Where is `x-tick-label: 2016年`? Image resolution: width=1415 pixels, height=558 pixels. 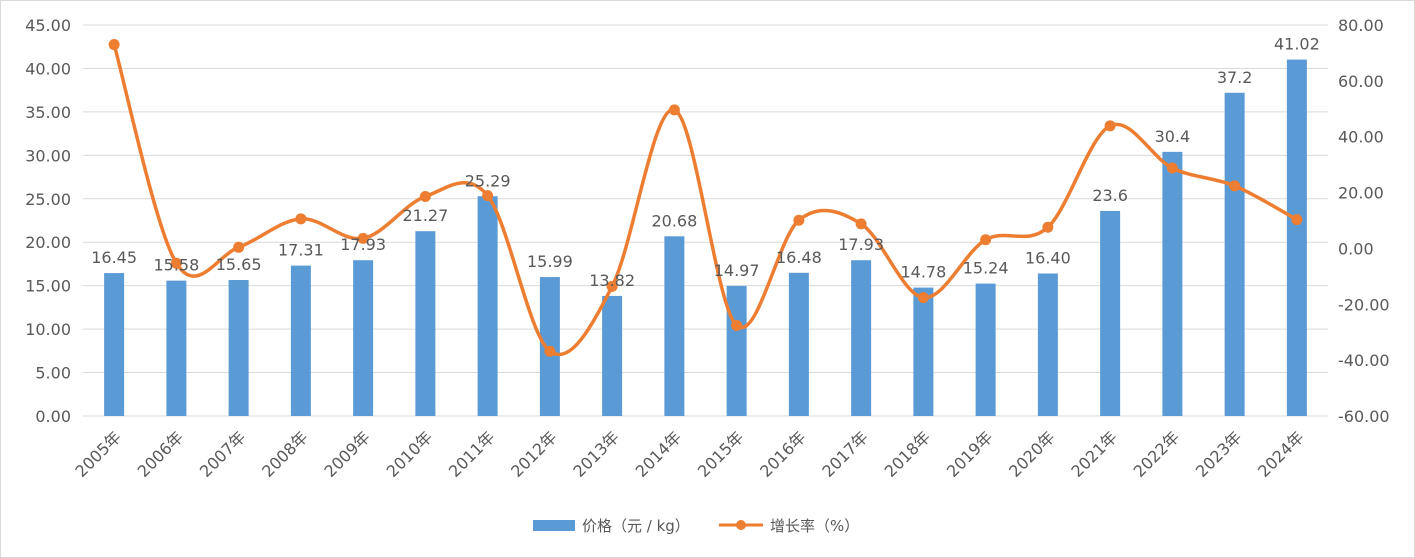 x-tick-label: 2016年 is located at coordinates (783, 454).